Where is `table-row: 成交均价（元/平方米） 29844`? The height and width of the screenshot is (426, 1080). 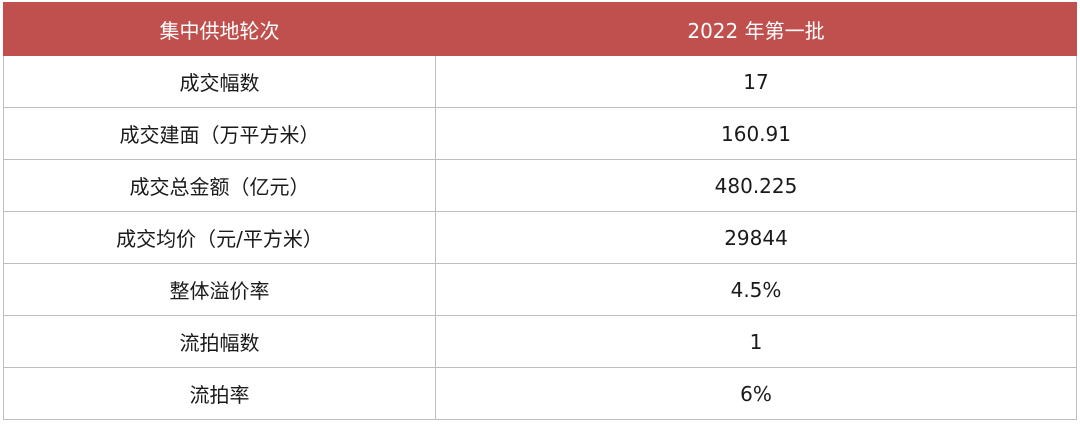
table-row: 成交均价（元/平方米） 29844 is located at coordinates (540, 237).